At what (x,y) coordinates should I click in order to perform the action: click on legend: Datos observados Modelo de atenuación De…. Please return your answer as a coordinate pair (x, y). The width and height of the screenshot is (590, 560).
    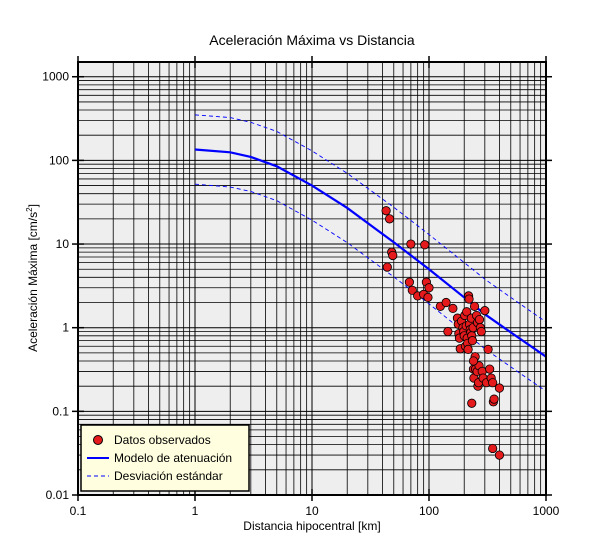
    Looking at the image, I should click on (165, 458).